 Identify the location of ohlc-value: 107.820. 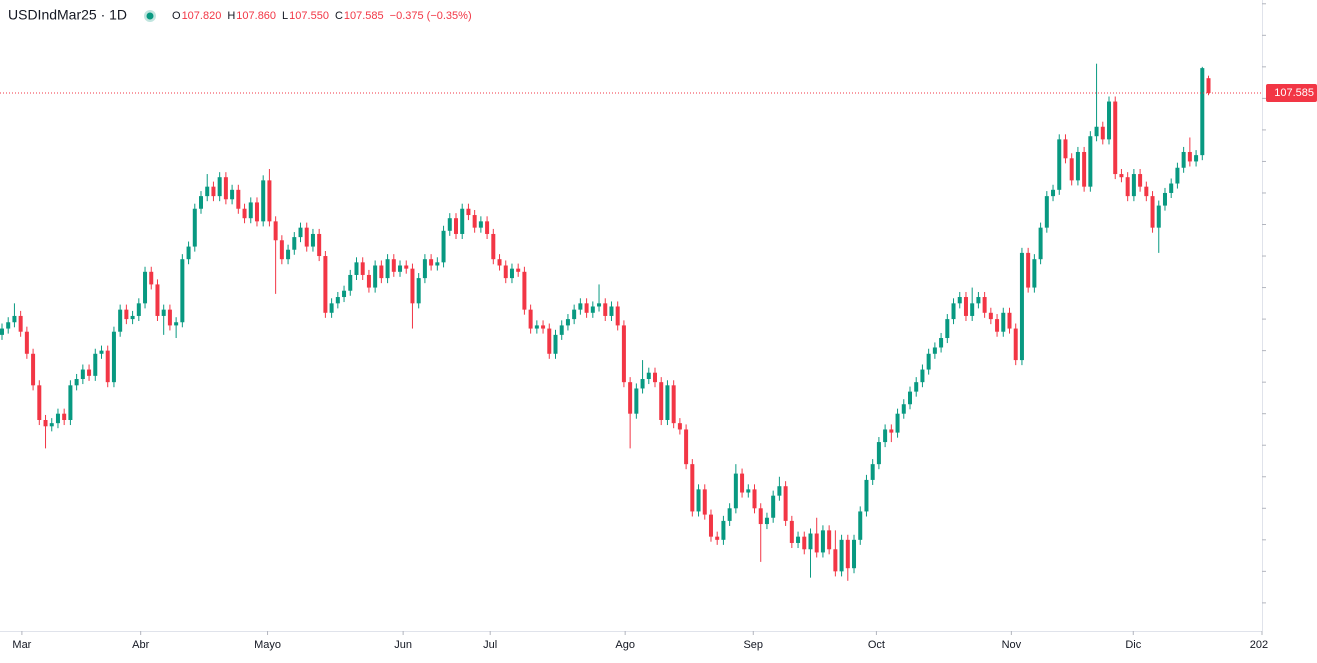
(202, 16).